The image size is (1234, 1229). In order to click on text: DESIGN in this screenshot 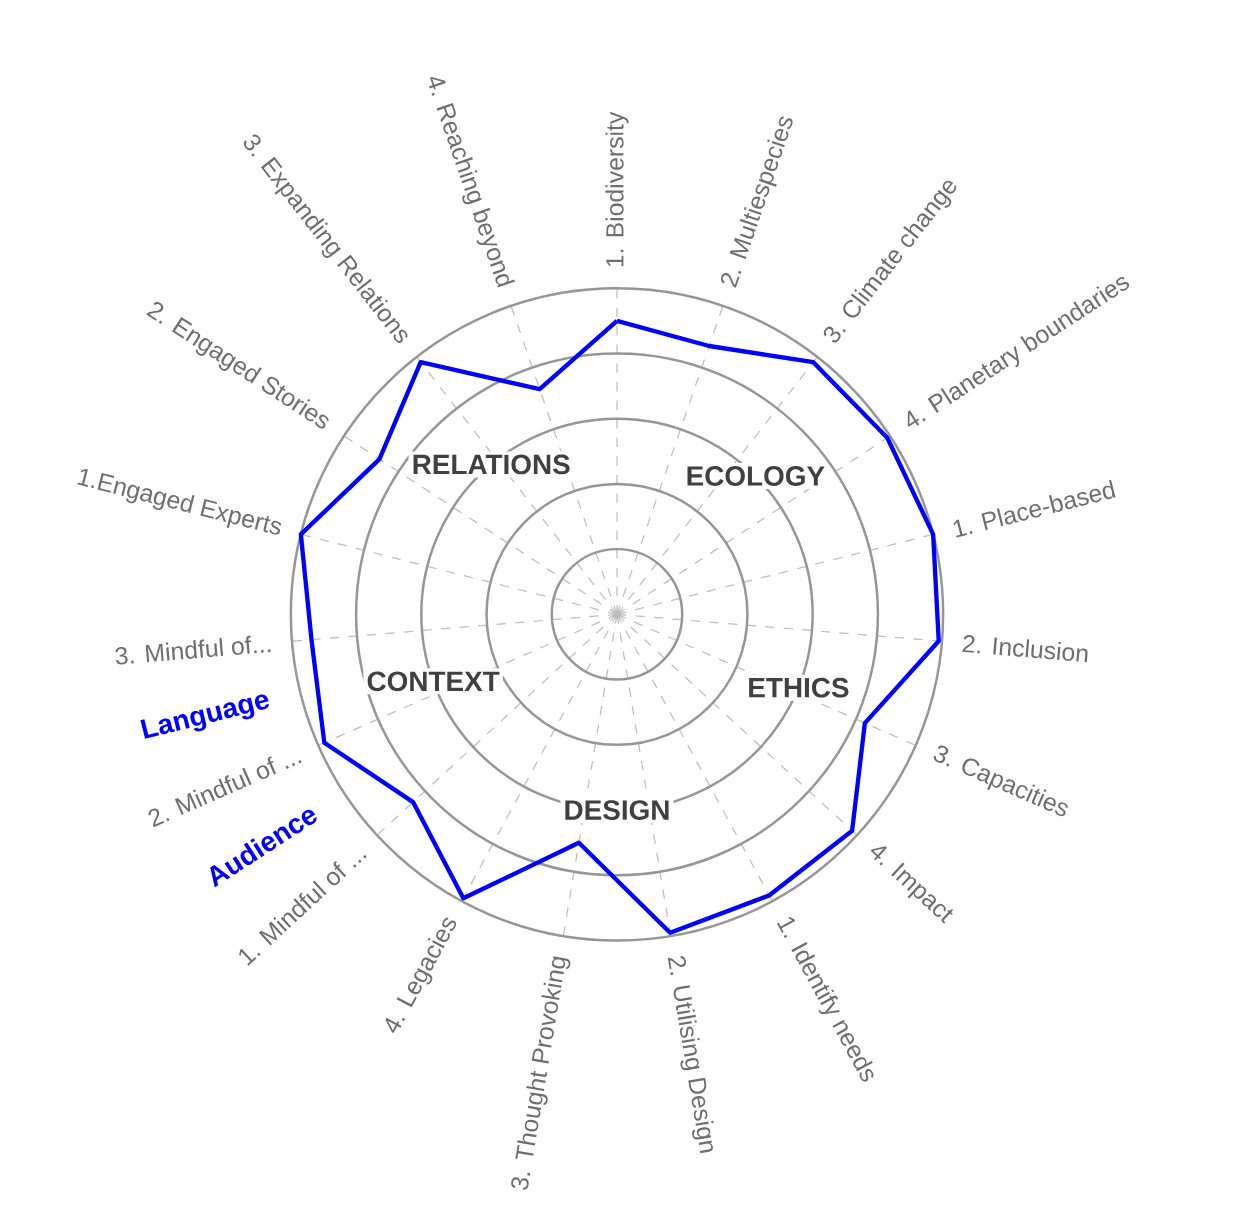, I will do `click(617, 810)`.